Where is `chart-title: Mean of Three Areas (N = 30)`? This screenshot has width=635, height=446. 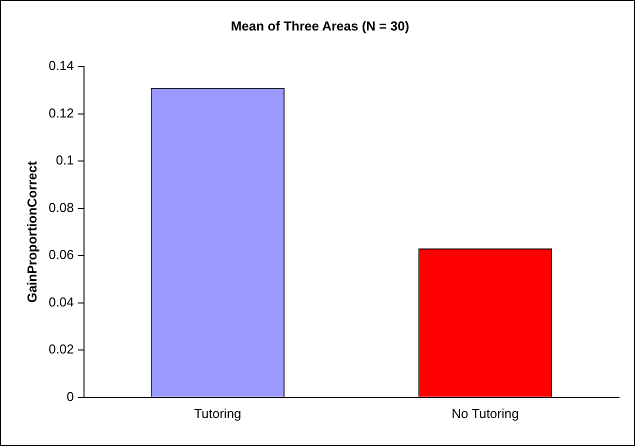
chart-title: Mean of Three Areas (N = 30) is located at coordinates (320, 26).